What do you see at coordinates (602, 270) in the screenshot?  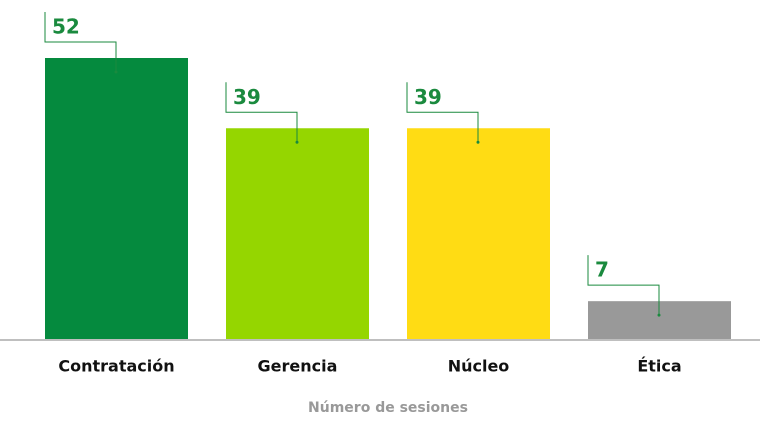 I see `value-label: 7` at bounding box center [602, 270].